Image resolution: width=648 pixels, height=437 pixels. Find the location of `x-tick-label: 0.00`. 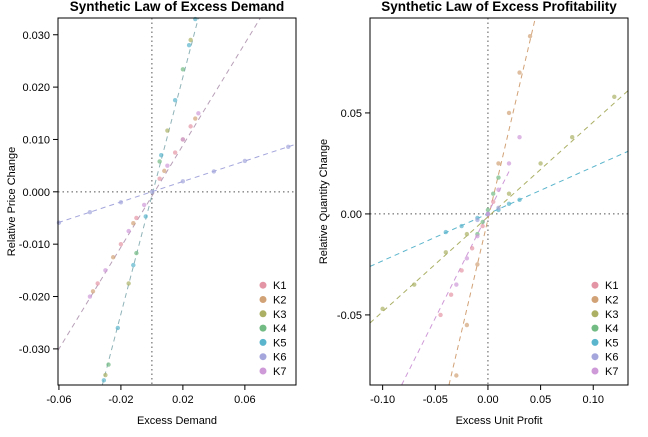

x-tick-label: 0.00 is located at coordinates (487, 400).